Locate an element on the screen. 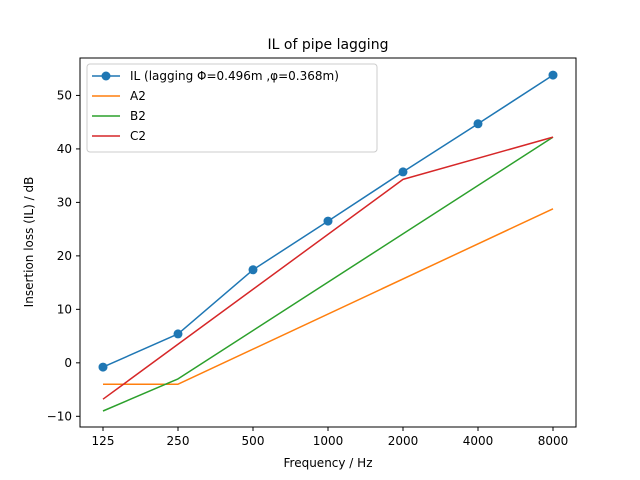  legend-label: B2 is located at coordinates (138, 116).